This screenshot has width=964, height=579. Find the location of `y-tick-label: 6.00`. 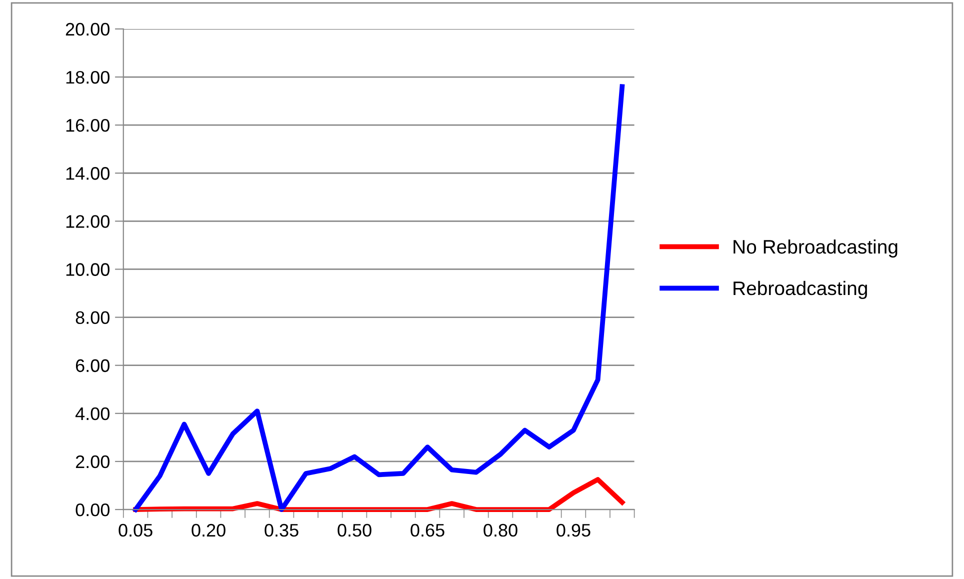

y-tick-label: 6.00 is located at coordinates (93, 365).